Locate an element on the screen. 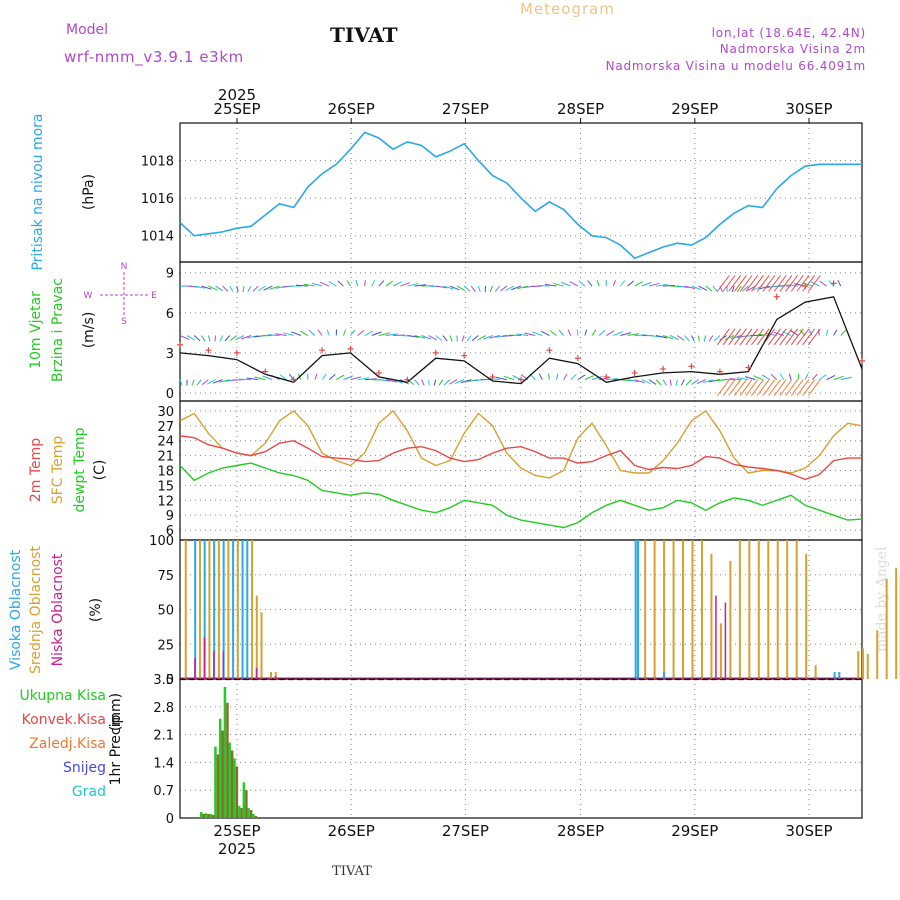 The image size is (900, 900). precip-legend-2: Zaledj.Kisa is located at coordinates (67, 744).